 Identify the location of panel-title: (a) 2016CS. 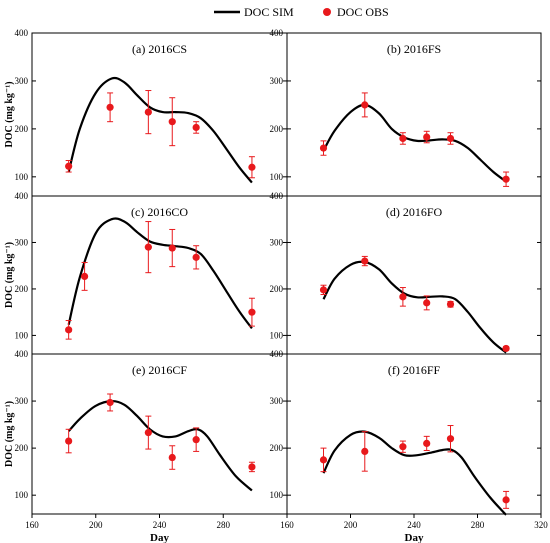
(159, 49).